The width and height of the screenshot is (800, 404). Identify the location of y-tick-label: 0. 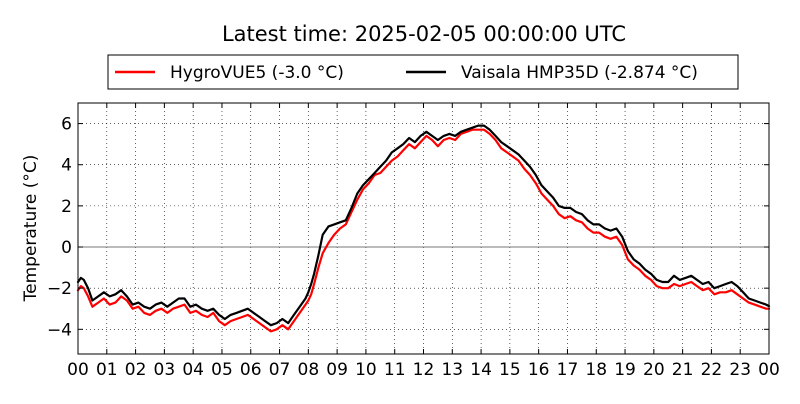
(66, 248).